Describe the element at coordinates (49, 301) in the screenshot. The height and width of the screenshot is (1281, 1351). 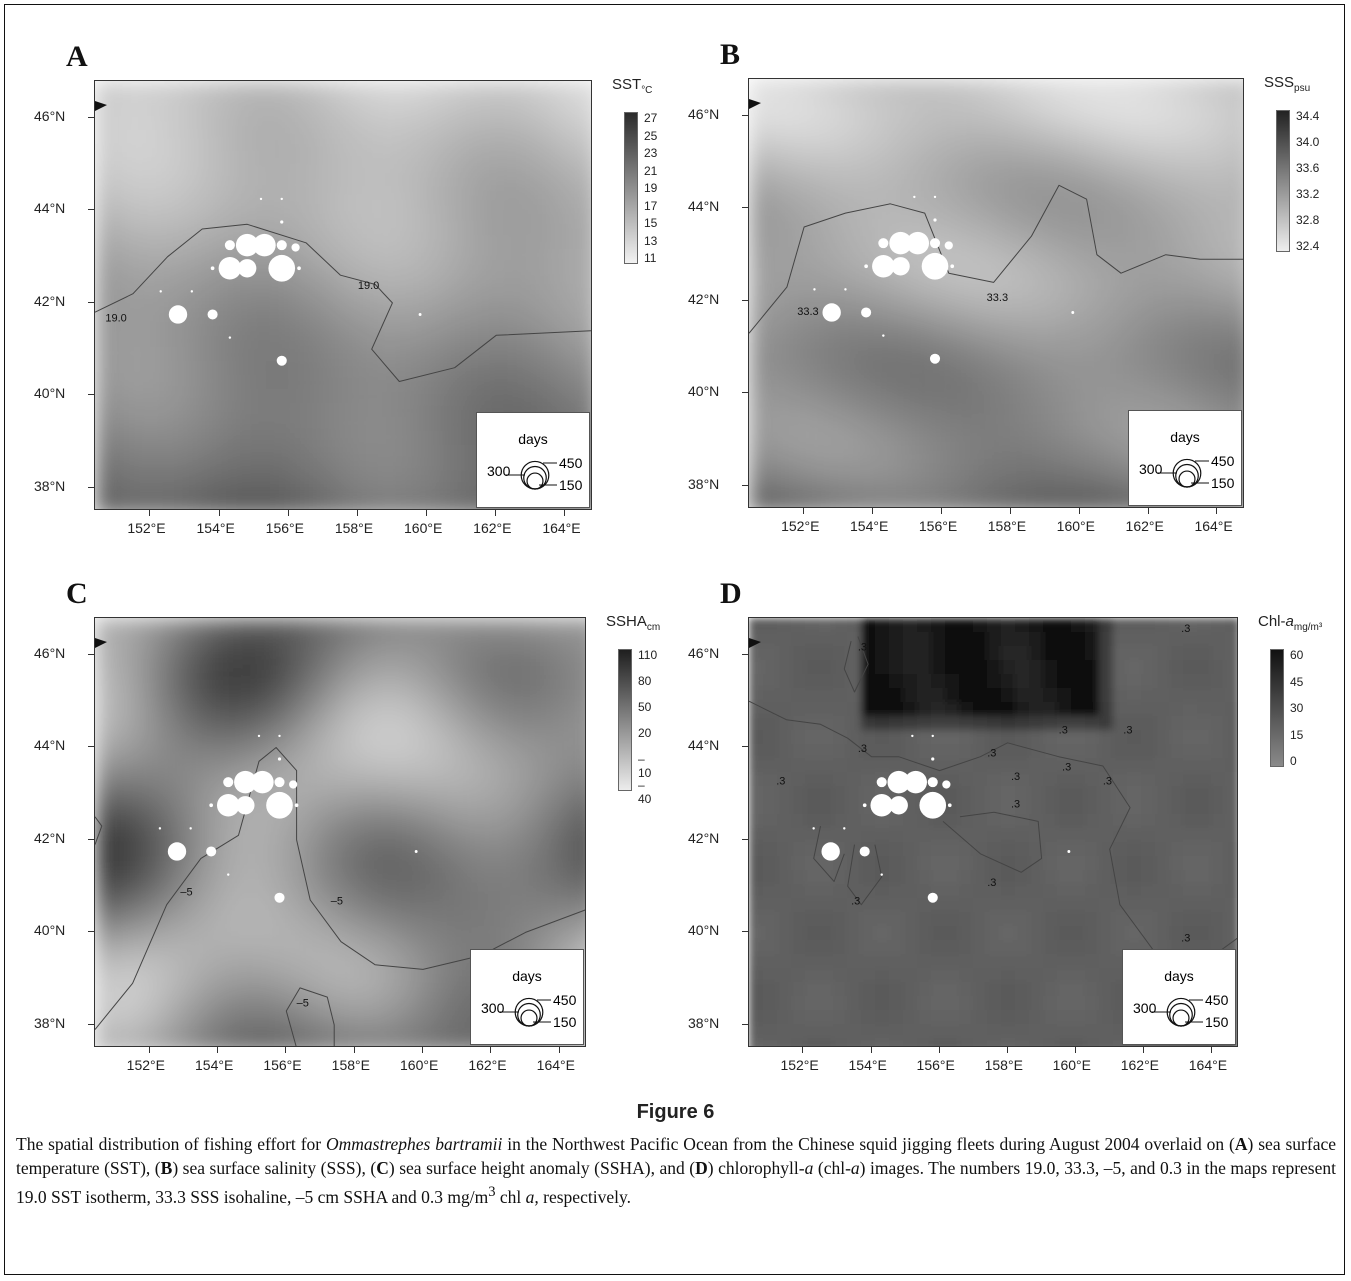
I see `latitude-tick-label: 42°N` at that location.